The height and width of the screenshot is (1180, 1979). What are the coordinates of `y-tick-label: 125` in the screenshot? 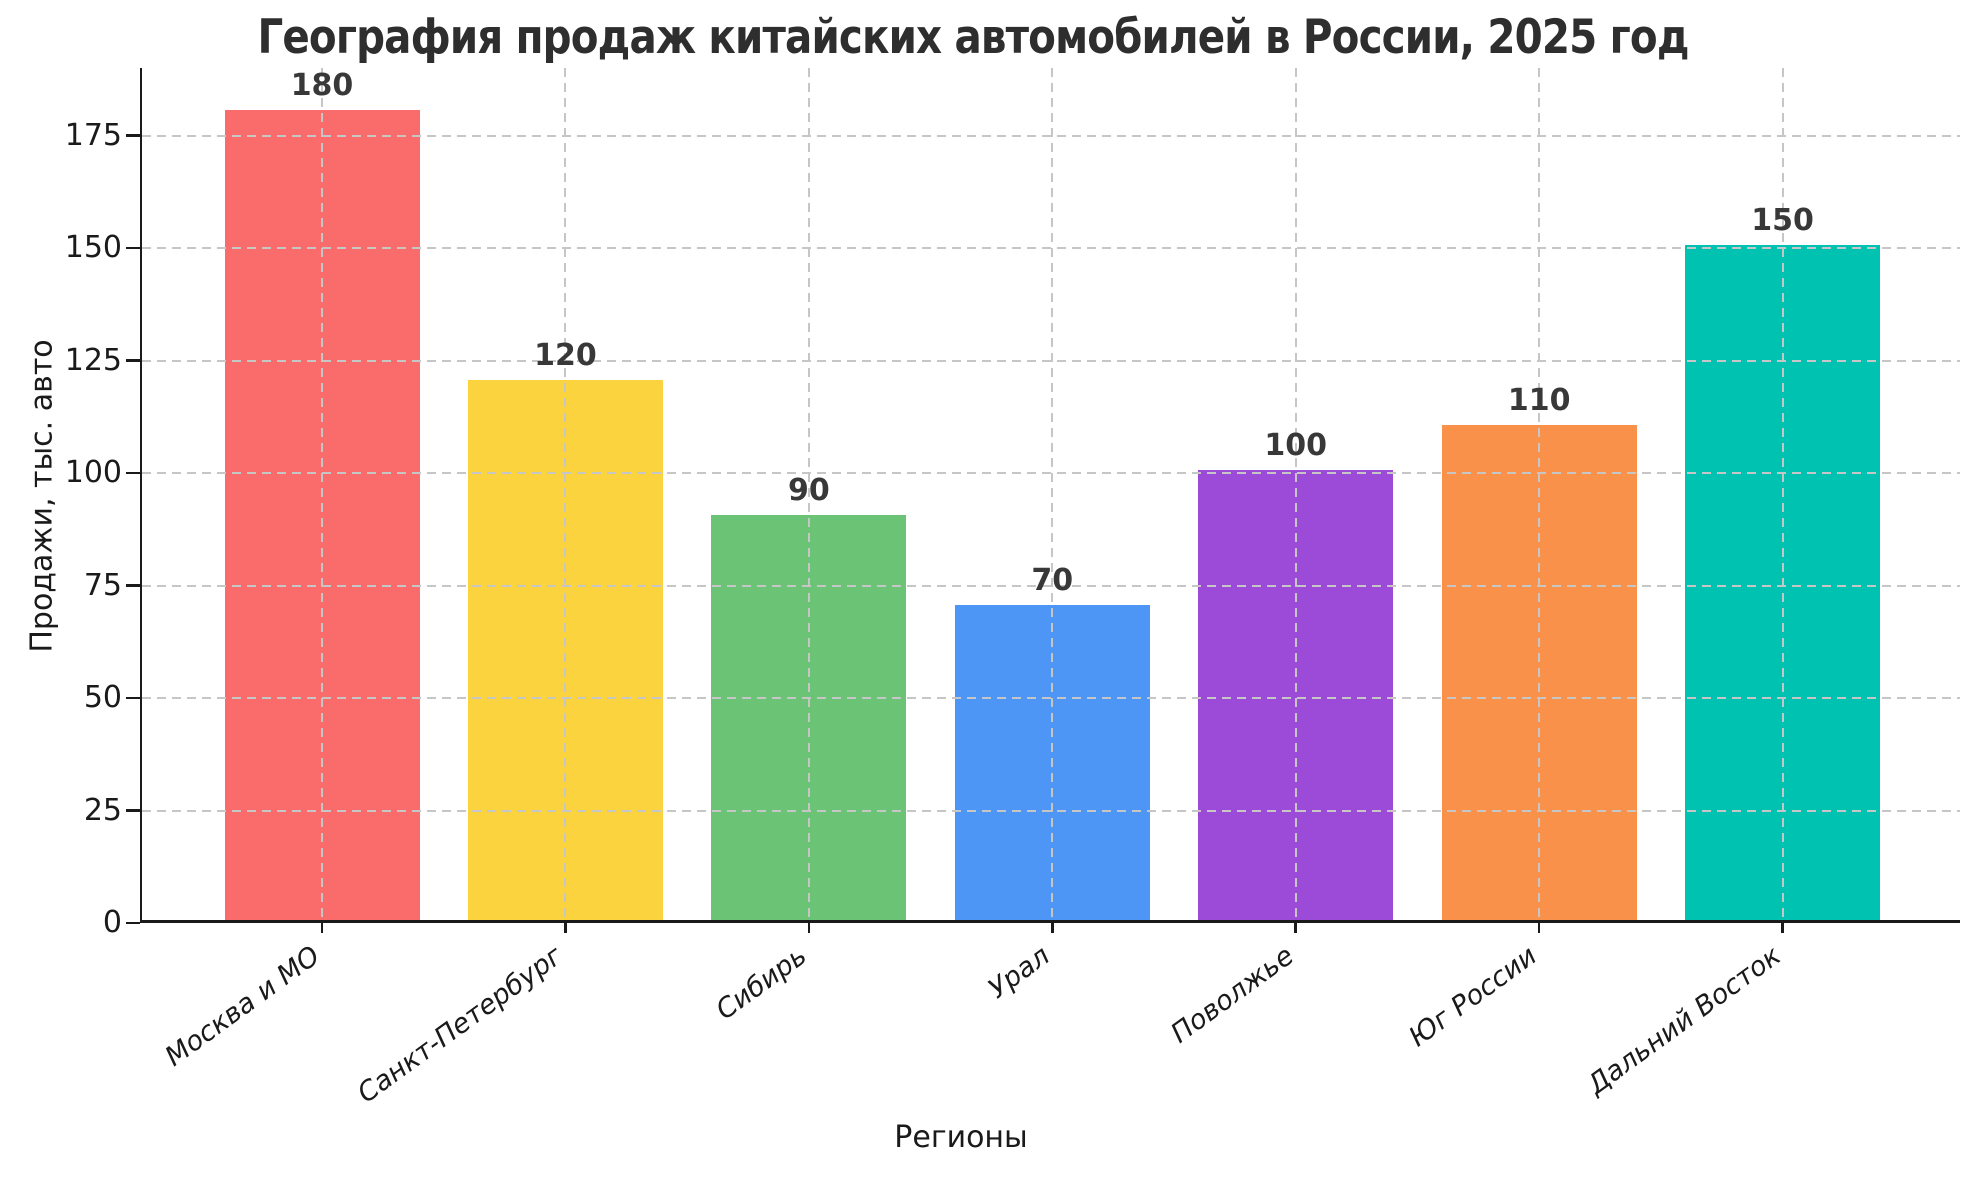 It's located at (93, 360).